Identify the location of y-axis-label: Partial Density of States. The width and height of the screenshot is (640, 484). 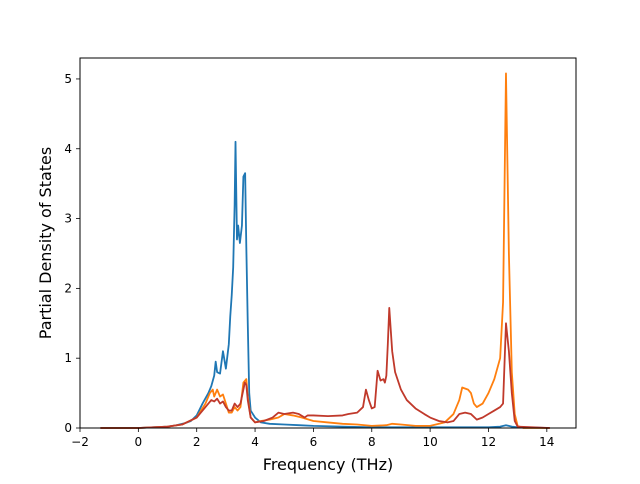
(45, 243).